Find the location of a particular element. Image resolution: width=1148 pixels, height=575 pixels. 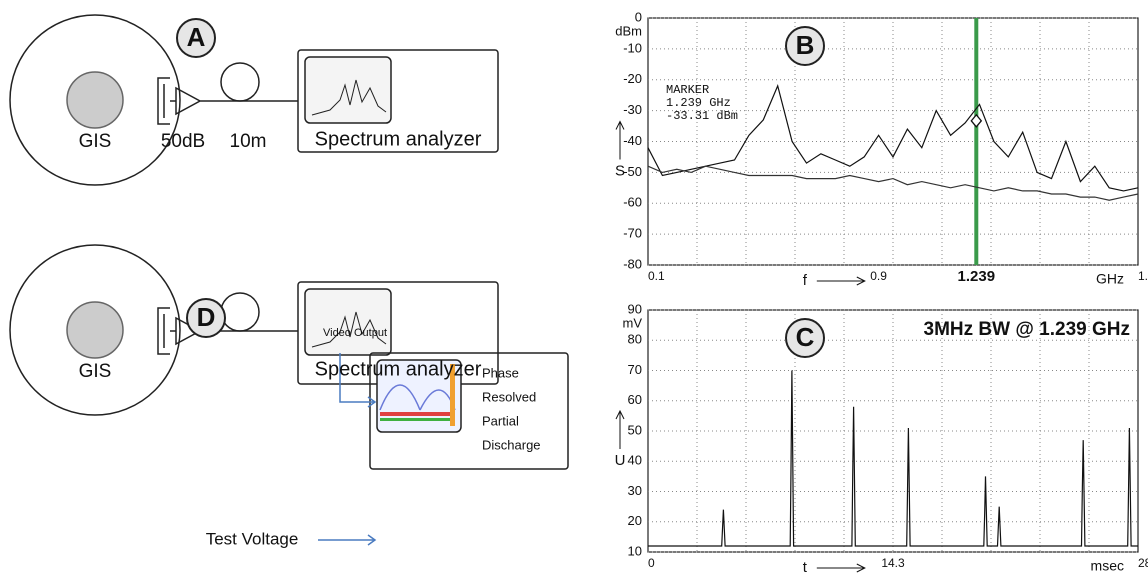

x-tick-label: 28.6 is located at coordinates (1143, 563).